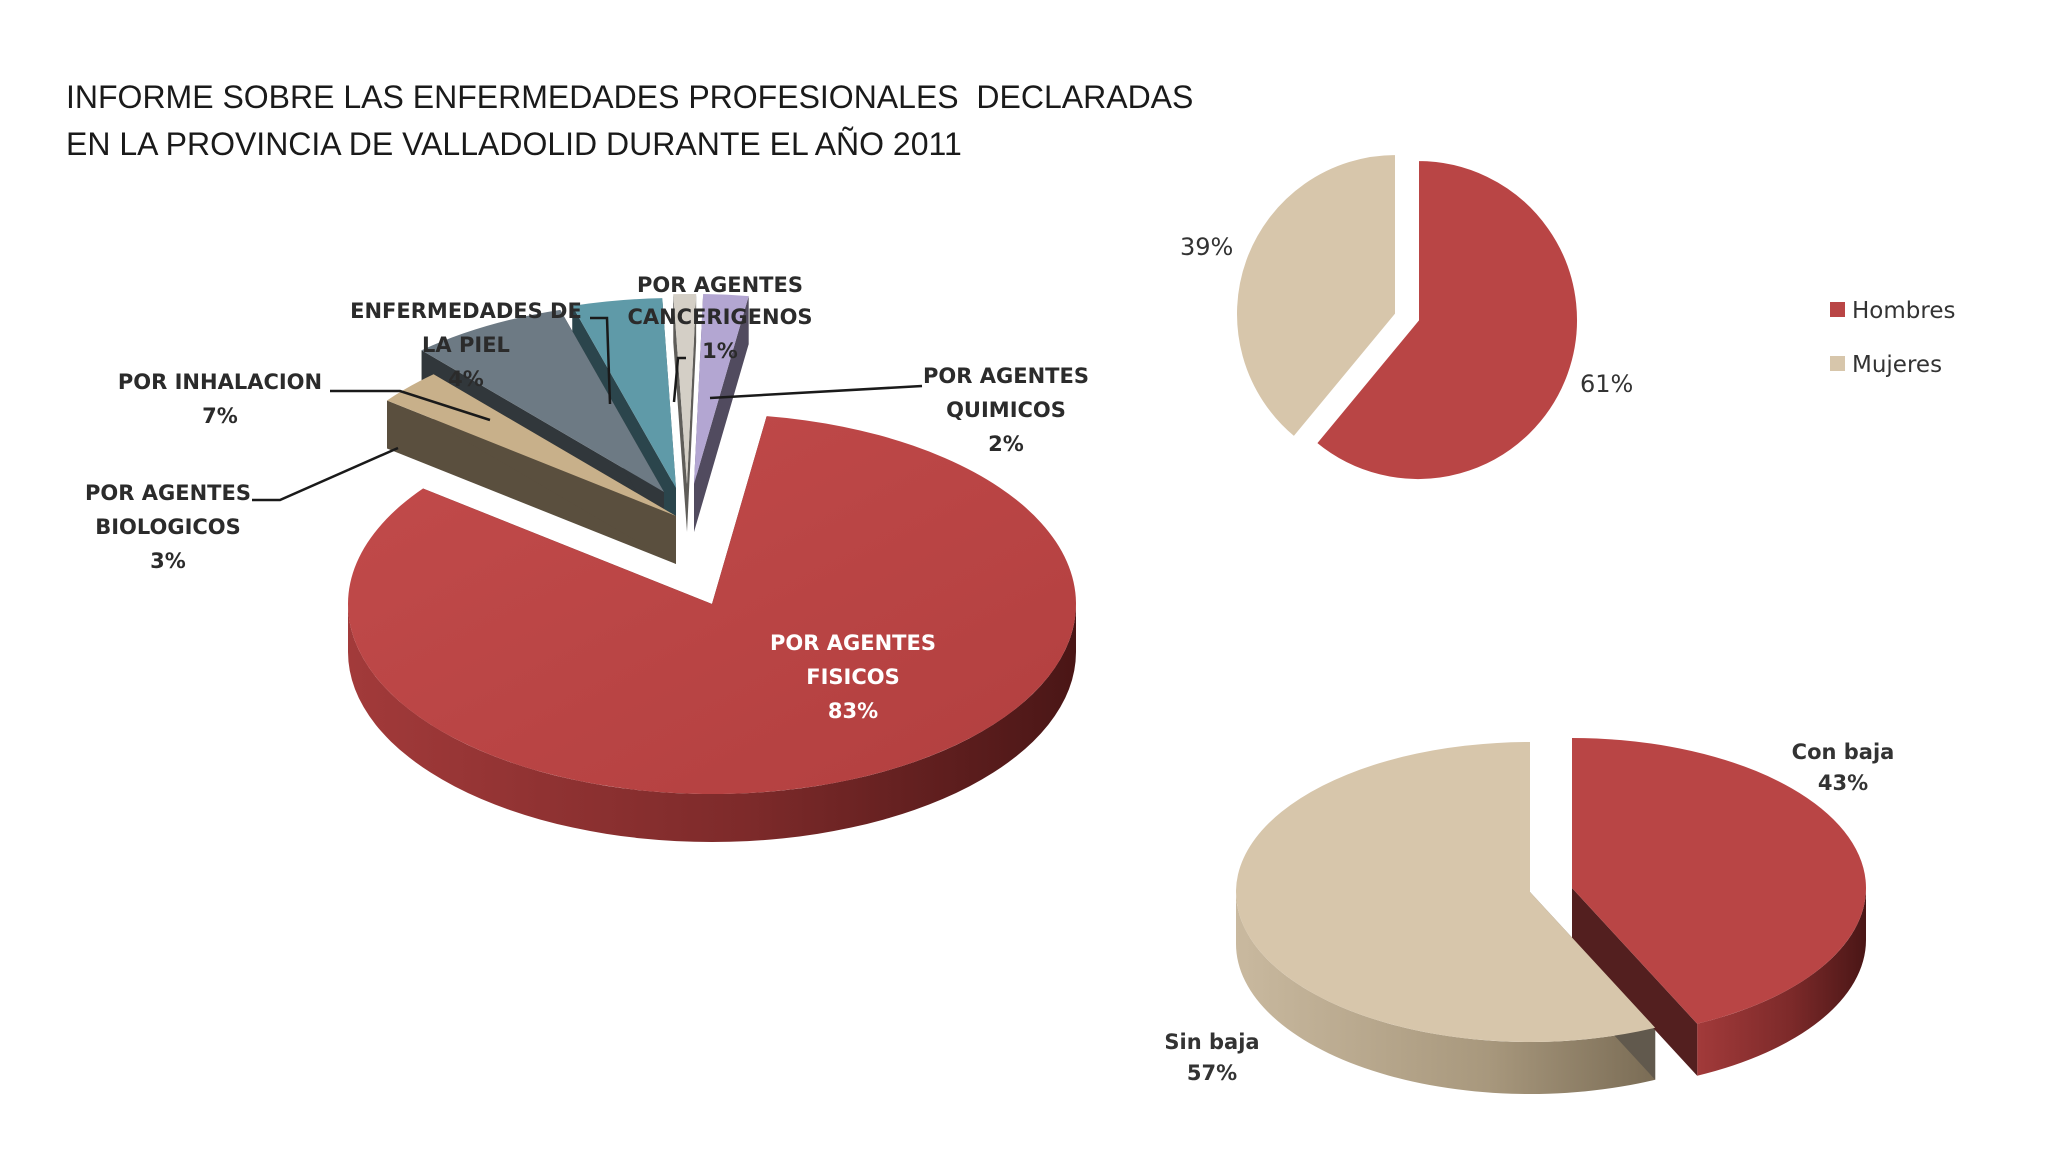 The image size is (2048, 1152). Describe the element at coordinates (542, 400) in the screenshot. I see `pie-slice-por-inhalacion` at that location.